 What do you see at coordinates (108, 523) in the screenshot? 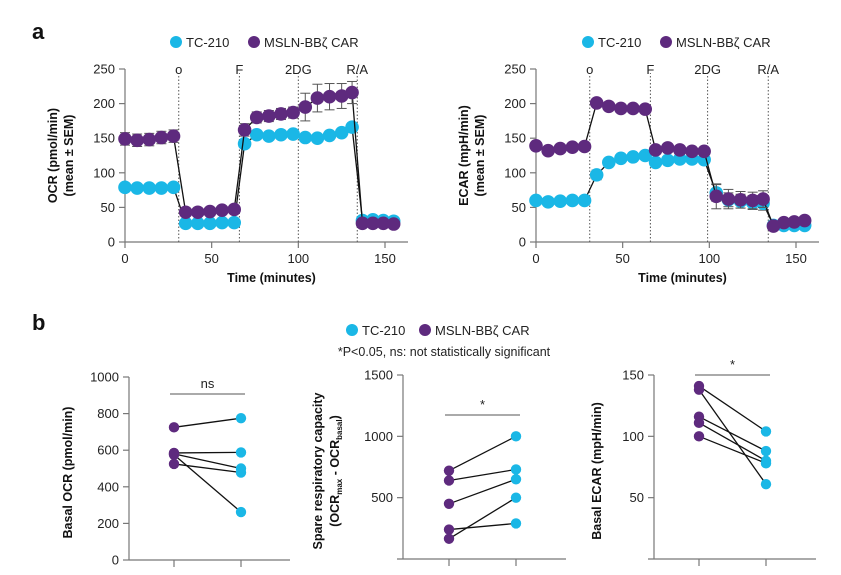
I see `y-tick-label: 200` at bounding box center [108, 523].